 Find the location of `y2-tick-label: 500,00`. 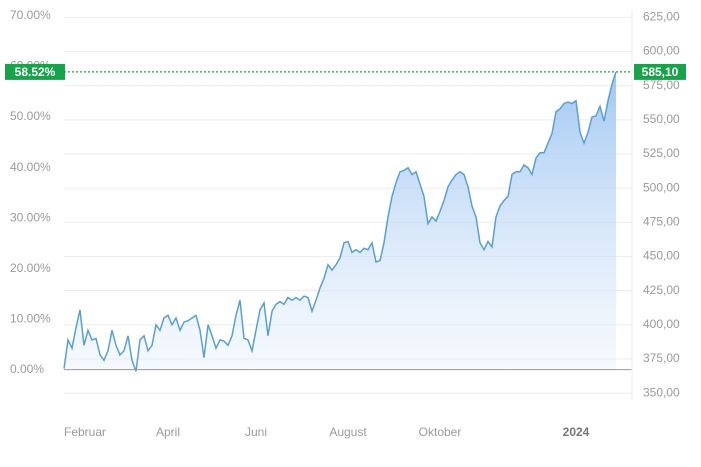

y2-tick-label: 500,00 is located at coordinates (661, 187).